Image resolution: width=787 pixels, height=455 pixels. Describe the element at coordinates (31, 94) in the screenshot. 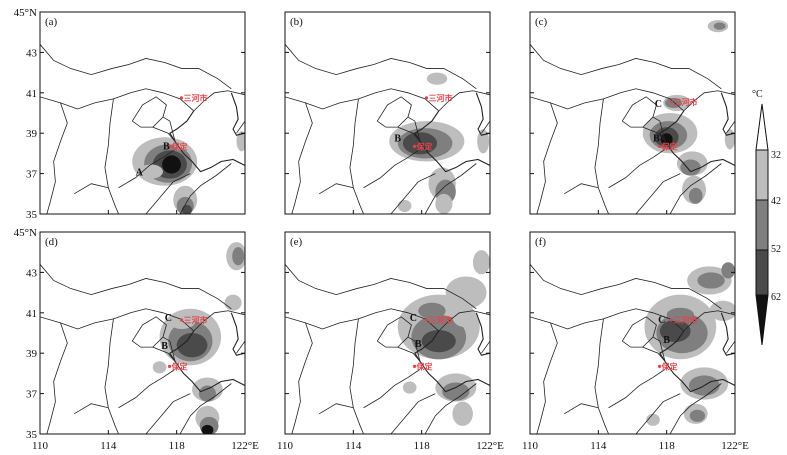

I see `lat-label: 41` at that location.